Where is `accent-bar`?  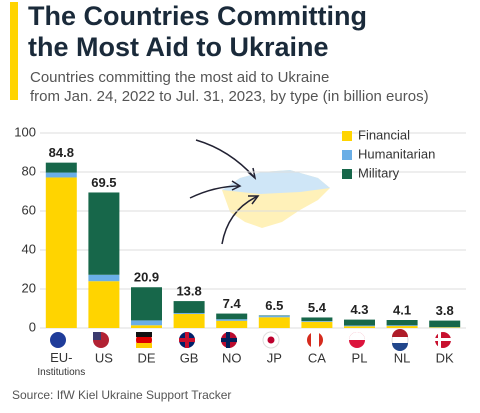
accent-bar is located at coordinates (14, 51).